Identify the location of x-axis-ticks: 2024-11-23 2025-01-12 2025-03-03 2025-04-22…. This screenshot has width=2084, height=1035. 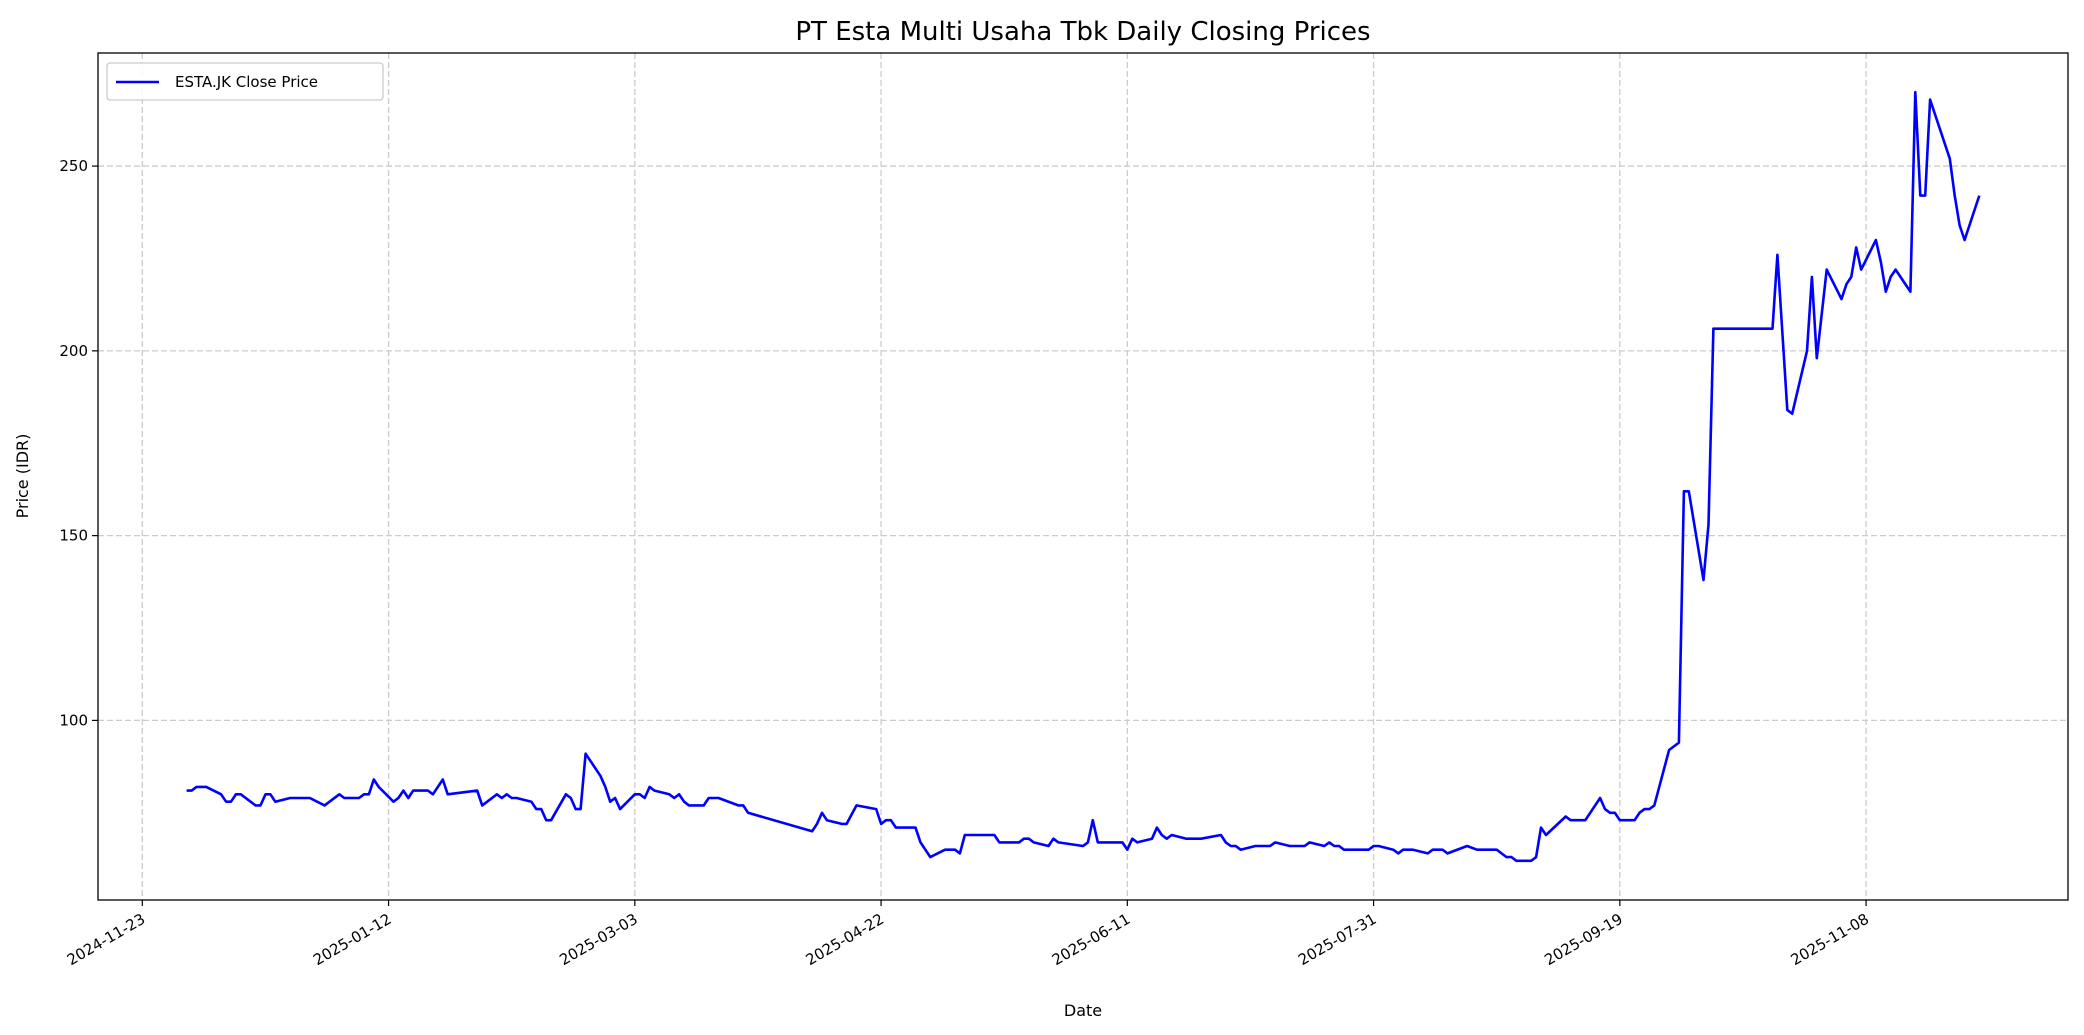
(968, 934).